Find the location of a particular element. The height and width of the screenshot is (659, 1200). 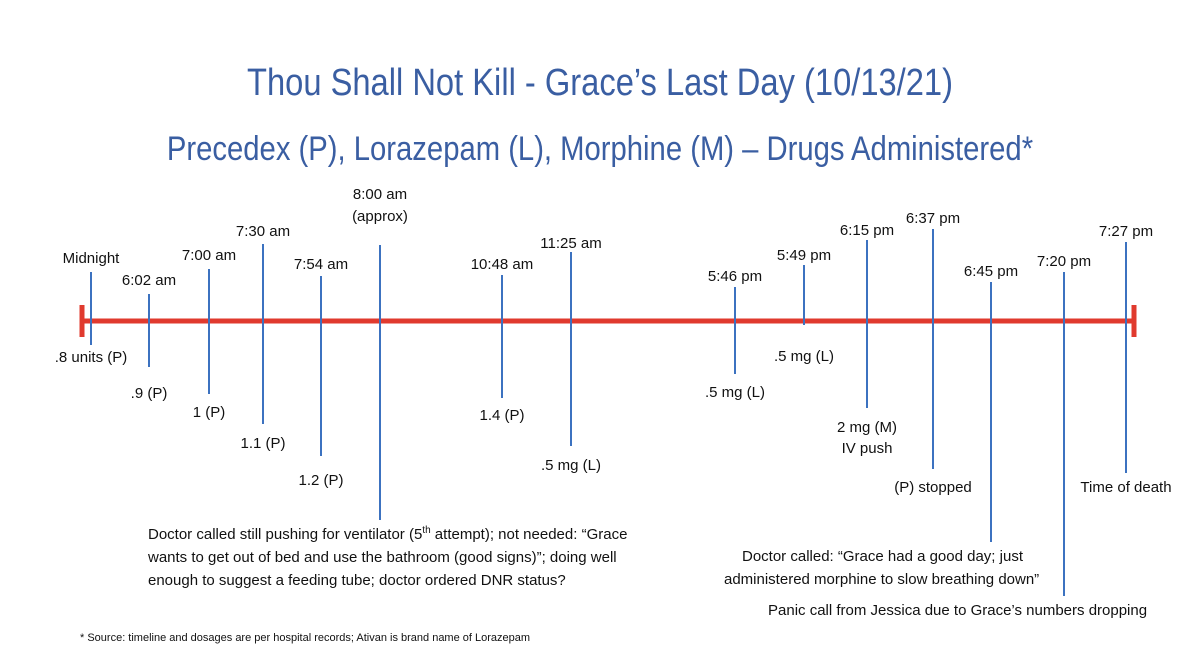

event-dose-label: .9 (P) is located at coordinates (149, 393).